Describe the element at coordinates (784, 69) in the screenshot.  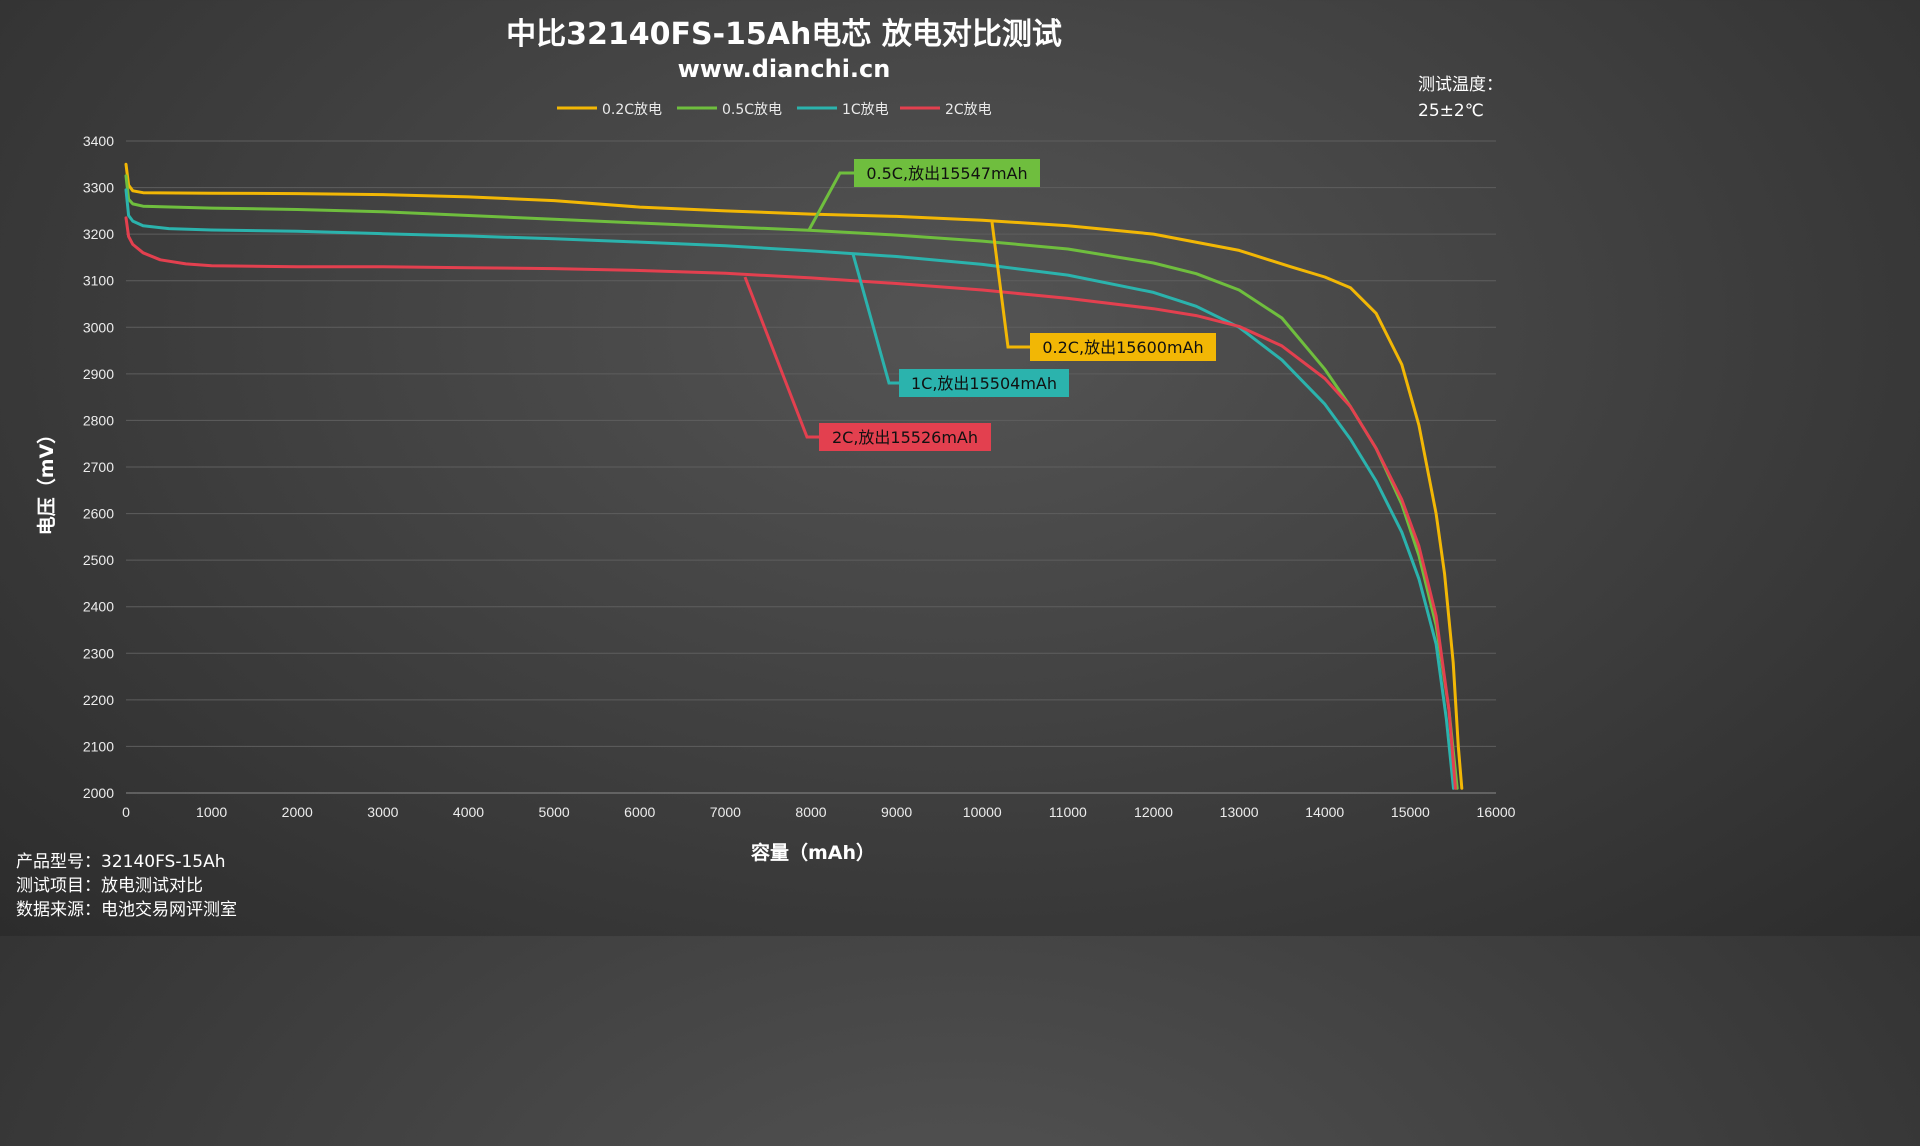
I see `chart-subtitle: www.dianchi.cn` at that location.